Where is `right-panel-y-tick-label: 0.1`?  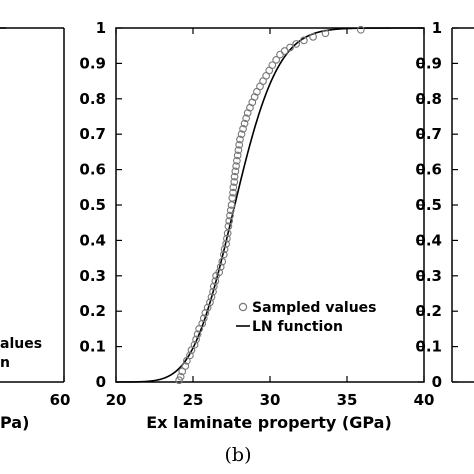
right-panel-y-tick-label: 0.1 is located at coordinates (428, 347).